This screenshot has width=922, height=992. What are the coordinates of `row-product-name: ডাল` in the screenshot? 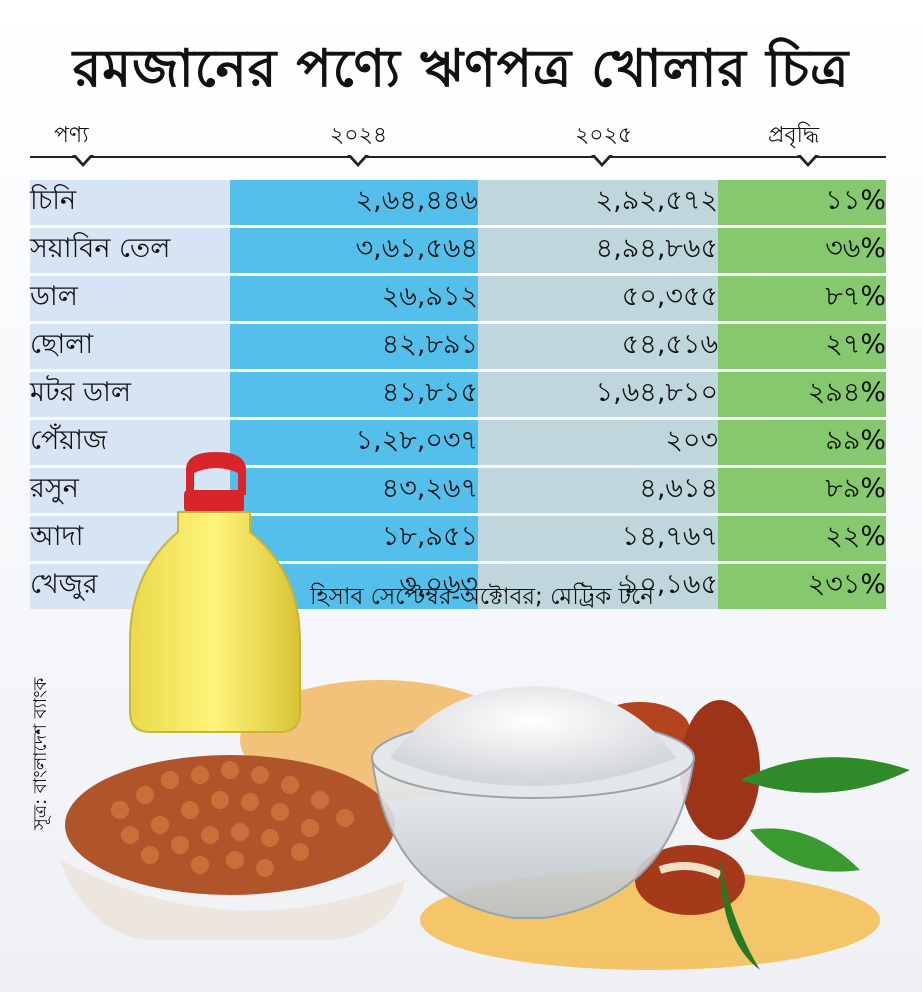 It's located at (130, 298).